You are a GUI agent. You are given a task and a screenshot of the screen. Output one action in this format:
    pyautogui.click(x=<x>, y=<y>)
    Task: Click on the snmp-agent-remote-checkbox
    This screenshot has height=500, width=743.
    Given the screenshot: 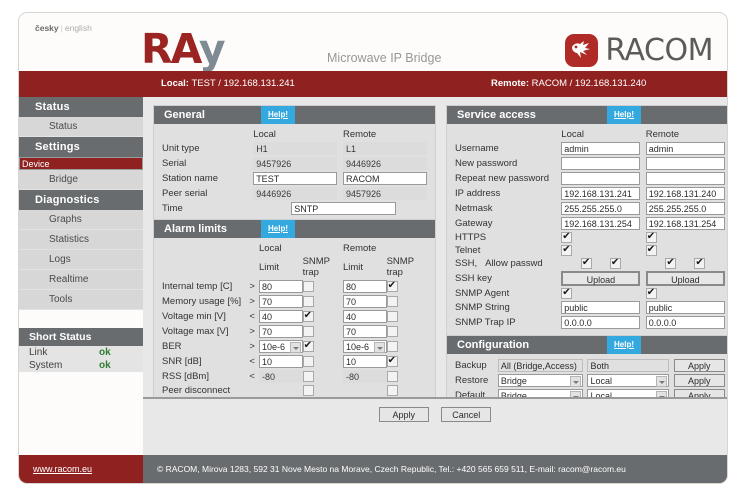 What is the action you would take?
    pyautogui.click(x=651, y=293)
    